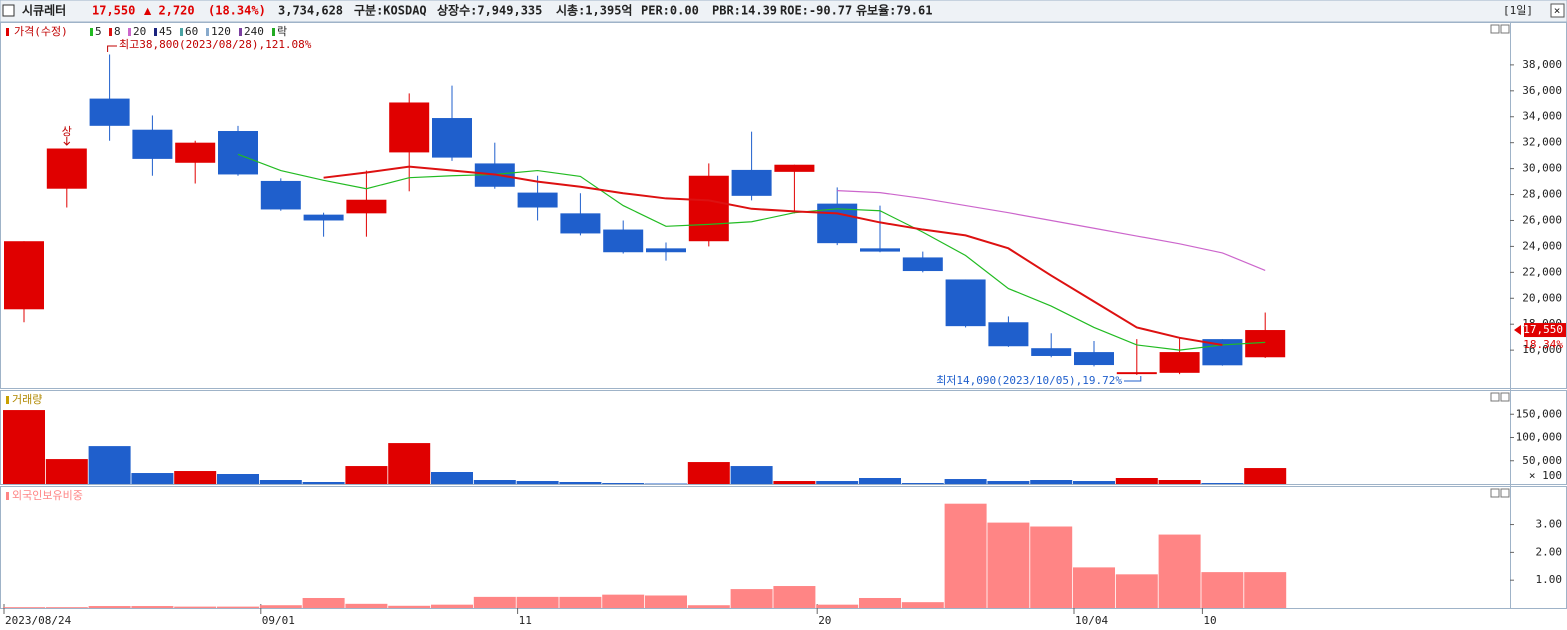 The width and height of the screenshot is (1567, 630). What do you see at coordinates (1542, 64) in the screenshot?
I see `y-tick-label: 38,000` at bounding box center [1542, 64].